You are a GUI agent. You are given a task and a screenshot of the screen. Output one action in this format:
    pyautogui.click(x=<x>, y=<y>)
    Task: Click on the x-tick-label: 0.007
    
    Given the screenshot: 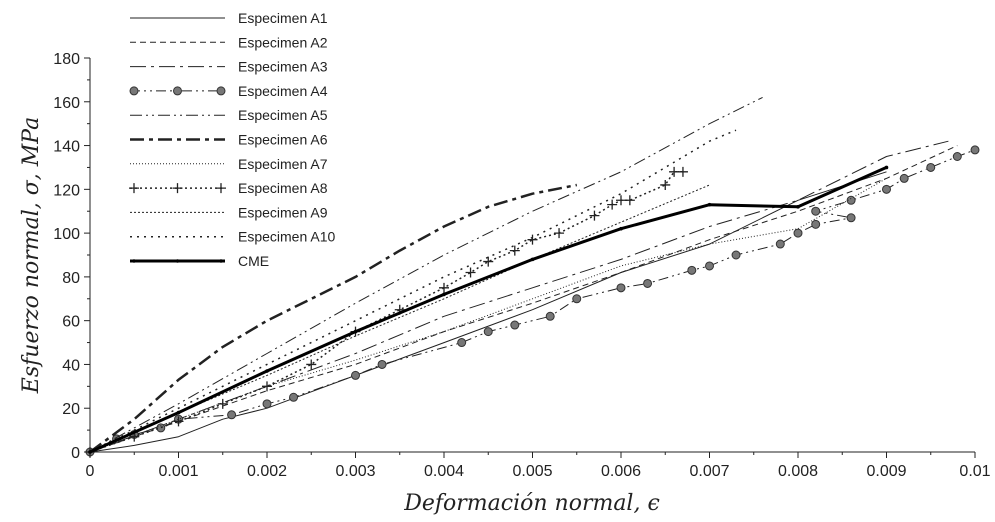 What is the action you would take?
    pyautogui.click(x=709, y=471)
    